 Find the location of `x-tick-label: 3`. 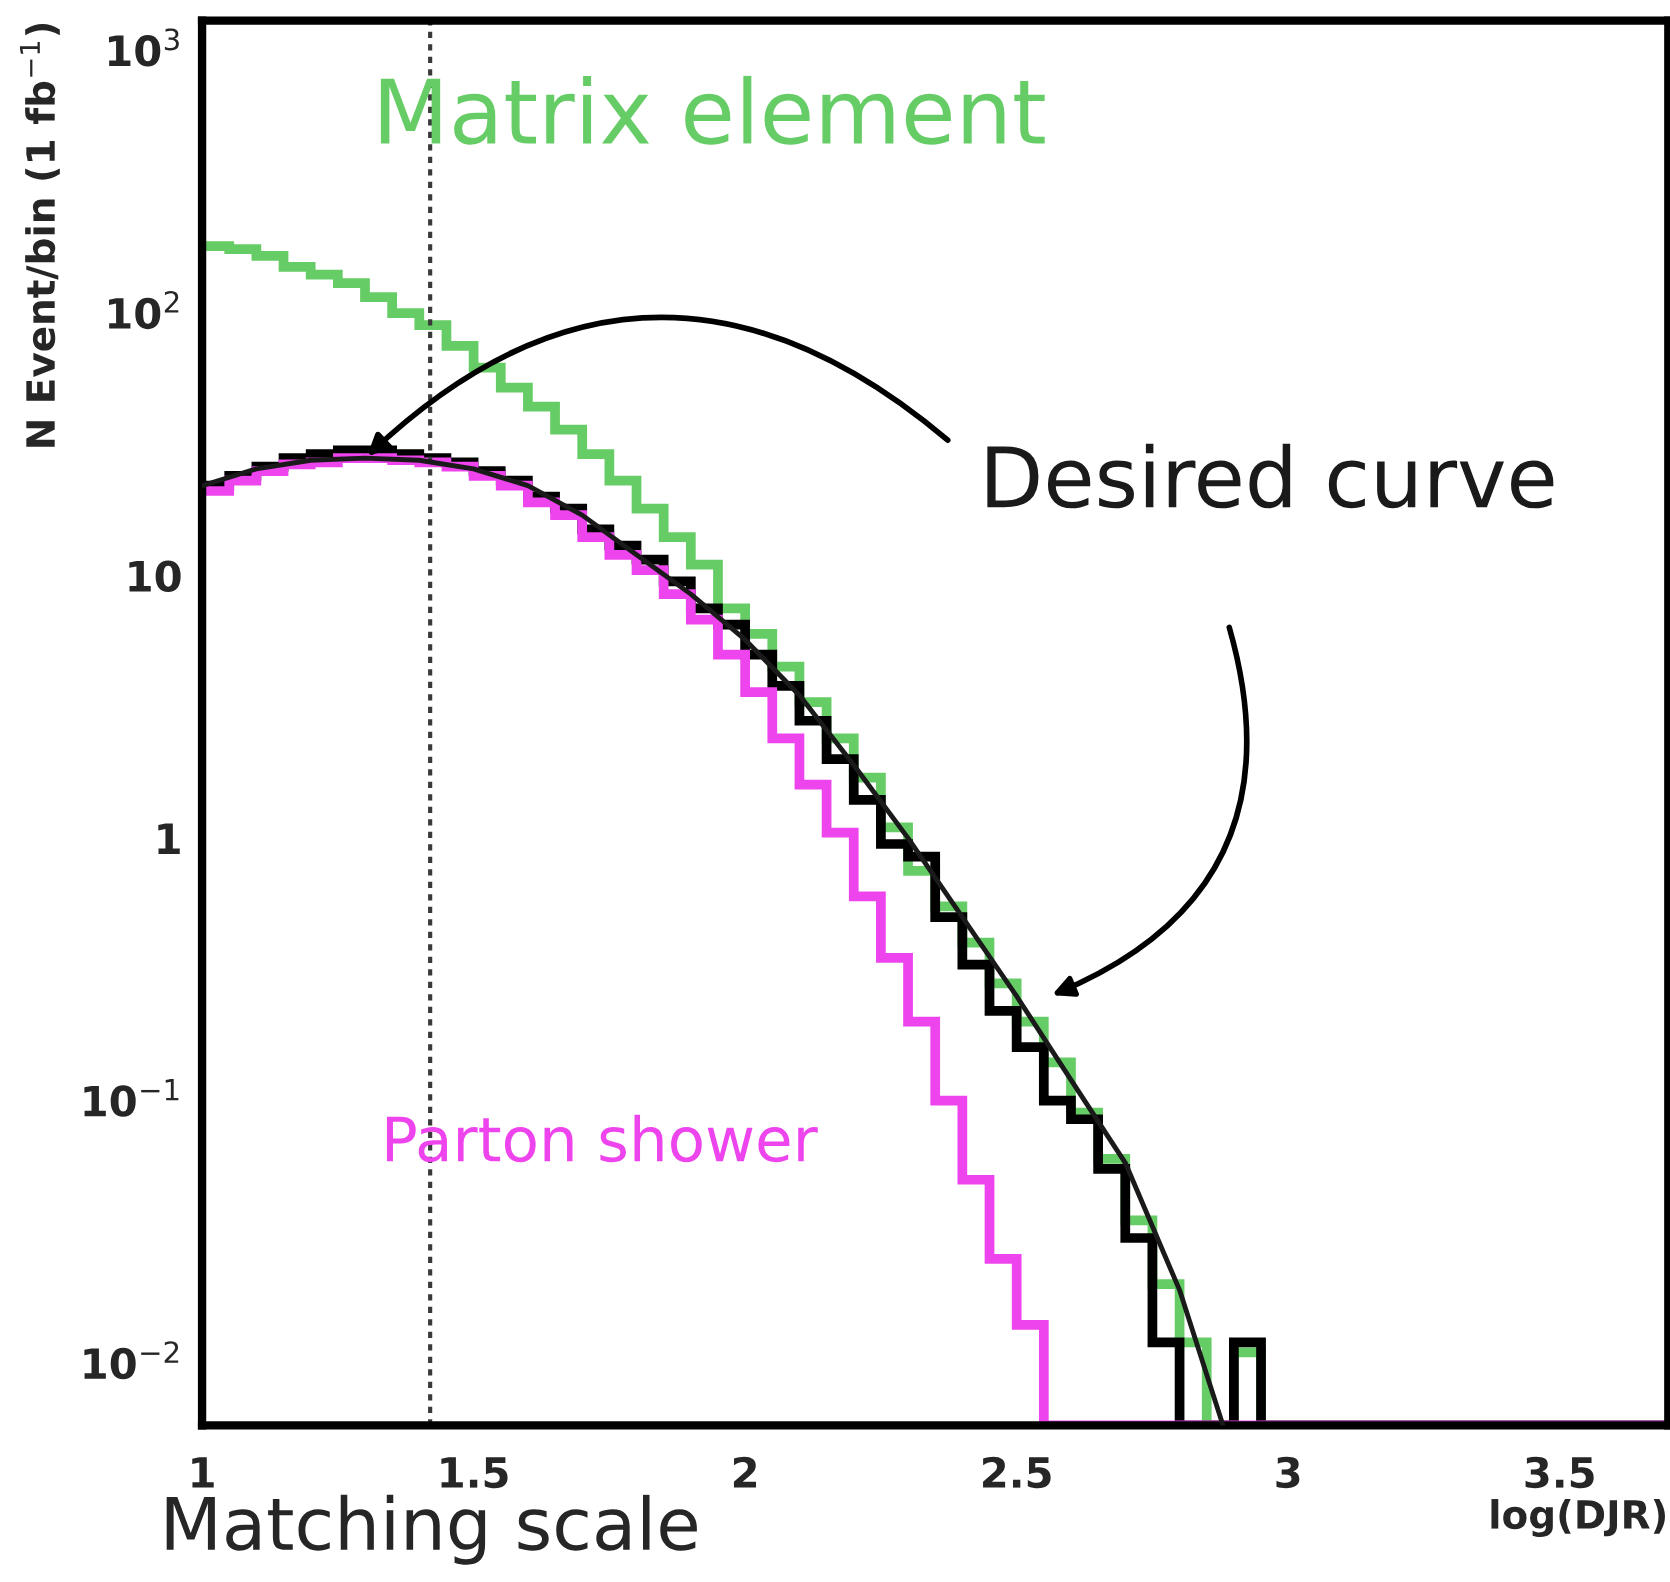

x-tick-label: 3 is located at coordinates (1288, 1472).